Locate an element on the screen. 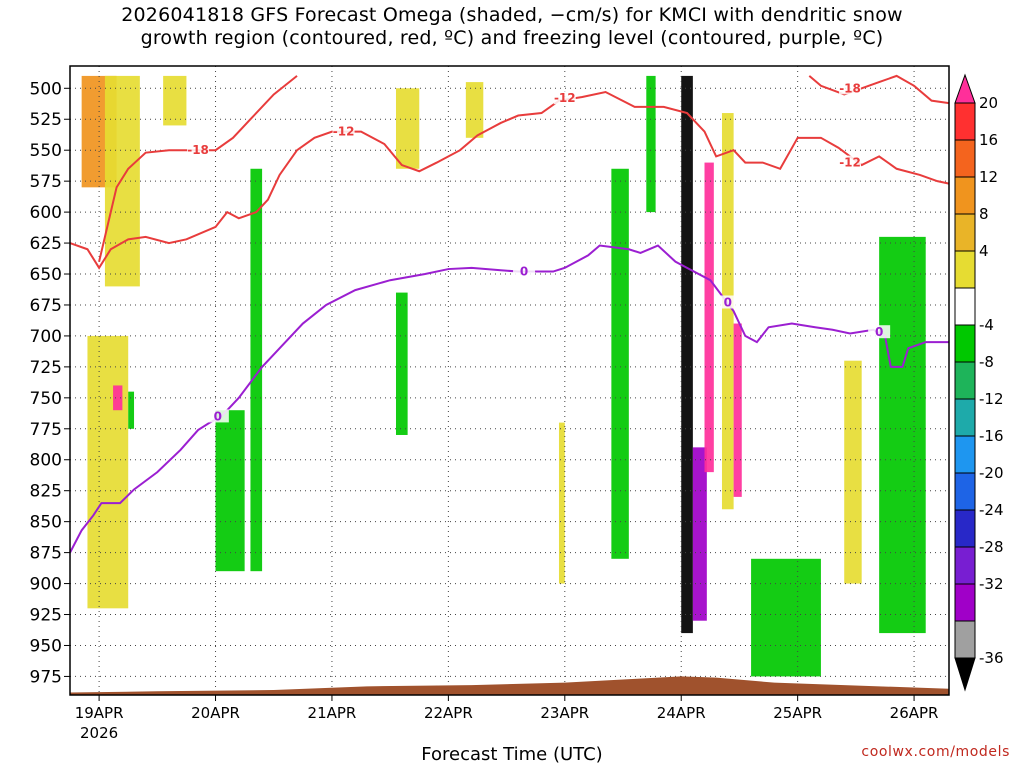 This screenshot has width=1024, height=768. credit-link: coolwx.com/models is located at coordinates (935, 752).